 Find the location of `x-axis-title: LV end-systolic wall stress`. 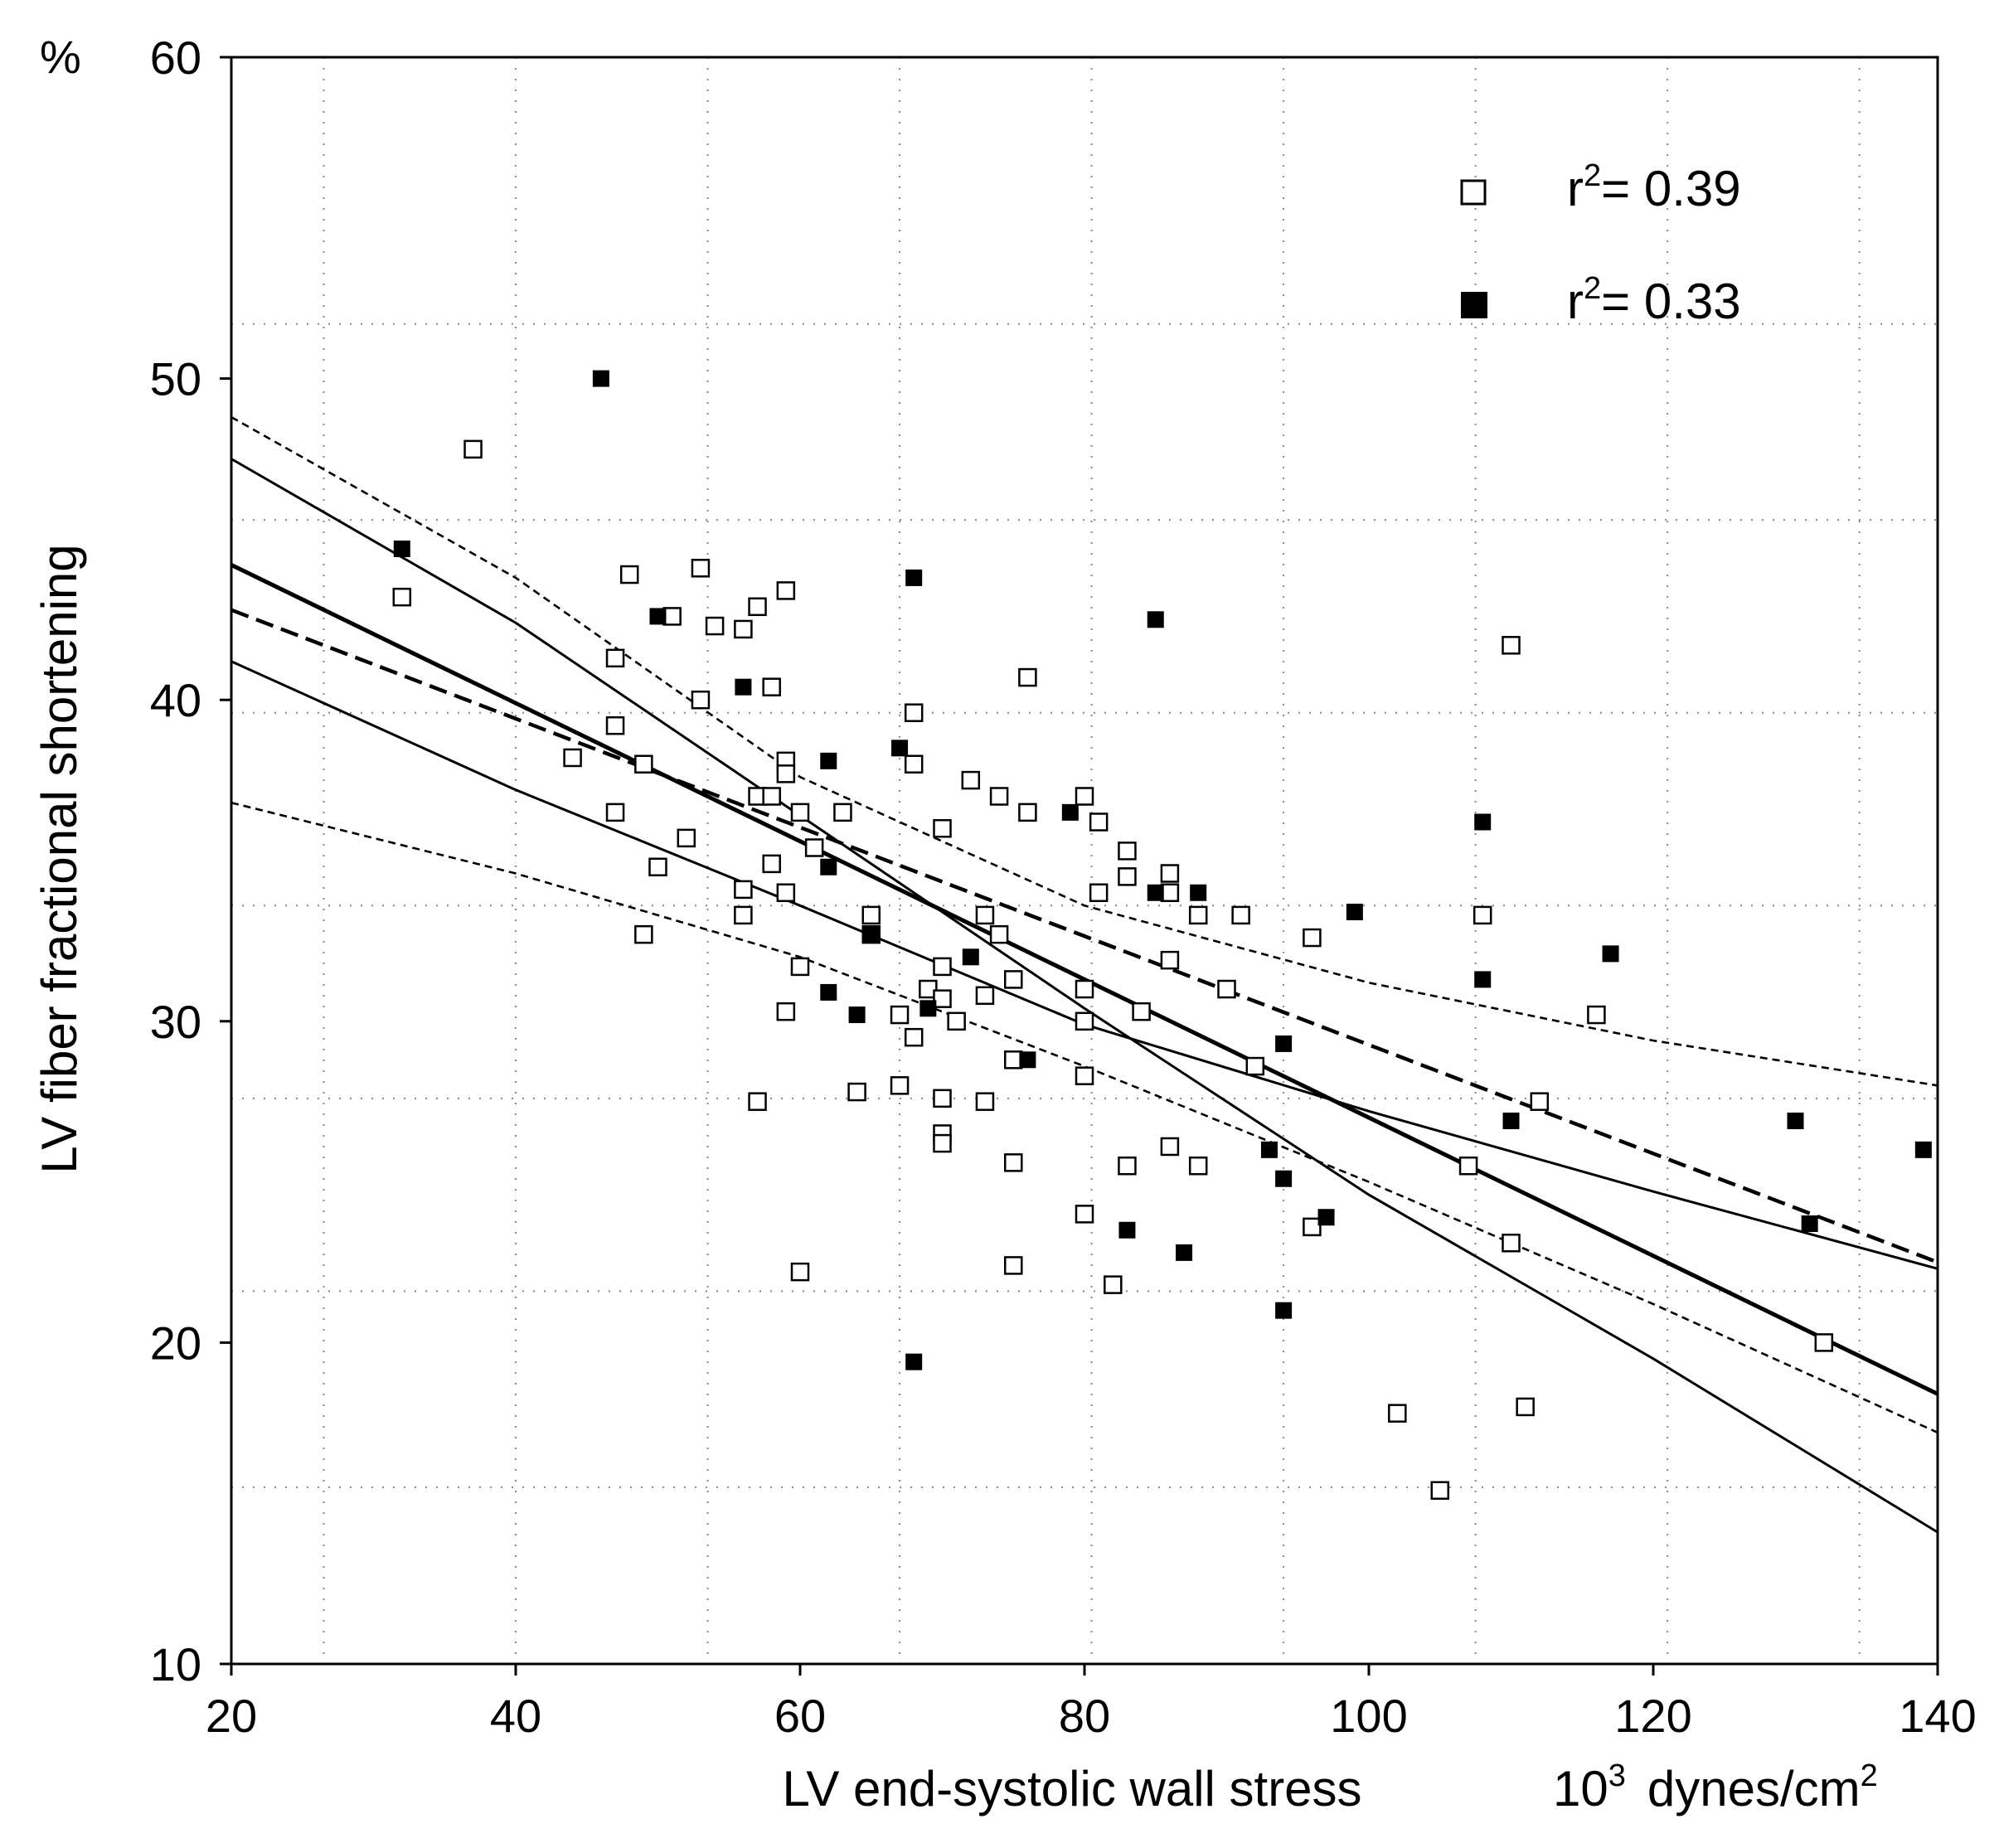

x-axis-title: LV end-systolic wall stress is located at coordinates (1072, 1788).